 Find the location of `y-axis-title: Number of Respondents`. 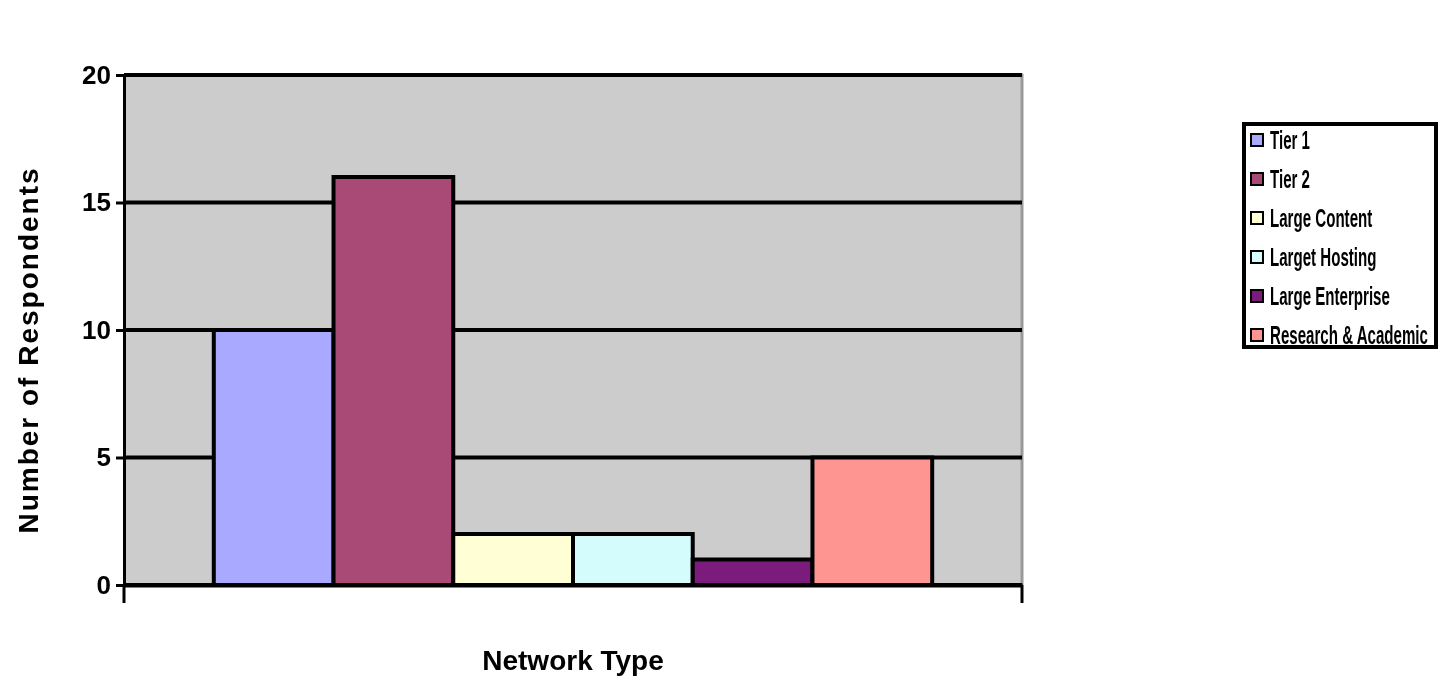

y-axis-title: Number of Respondents is located at coordinates (28, 350).